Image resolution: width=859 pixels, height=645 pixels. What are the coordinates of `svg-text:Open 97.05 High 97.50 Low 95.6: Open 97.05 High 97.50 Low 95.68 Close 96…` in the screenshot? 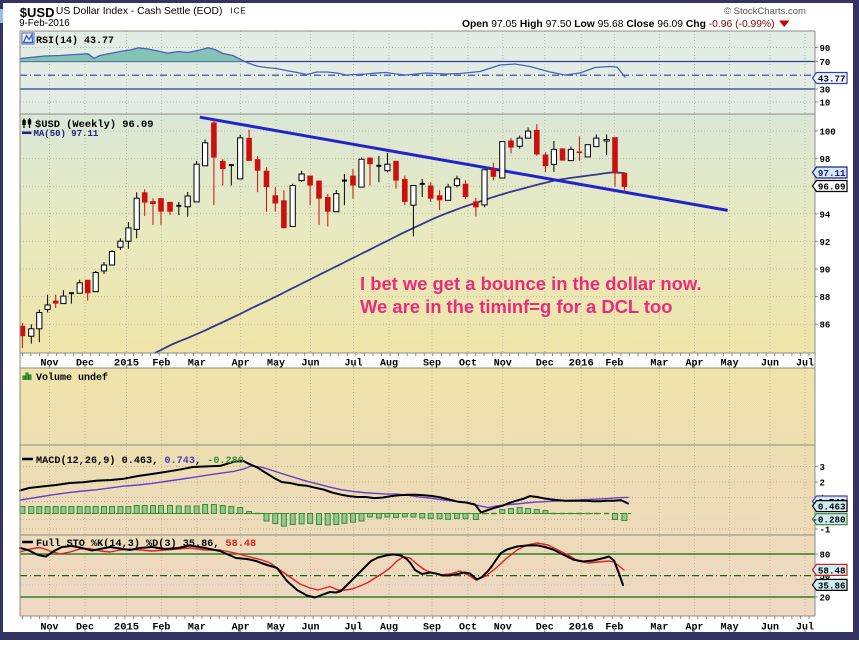 It's located at (618, 24).